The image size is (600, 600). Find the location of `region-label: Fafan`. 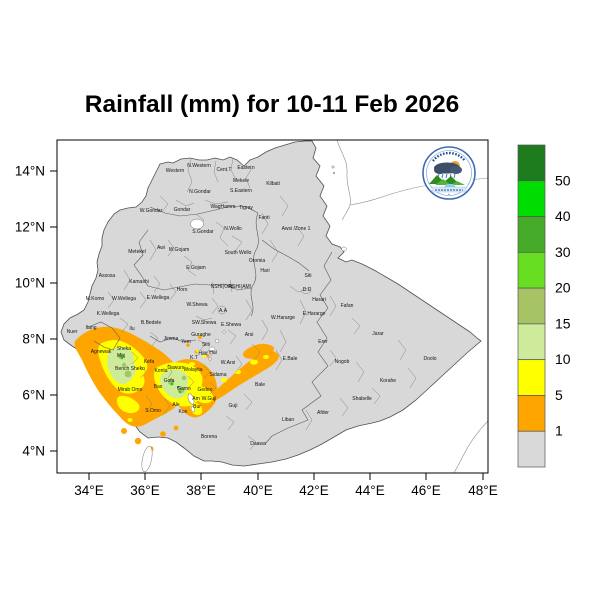

region-label: Fafan is located at coordinates (347, 306).